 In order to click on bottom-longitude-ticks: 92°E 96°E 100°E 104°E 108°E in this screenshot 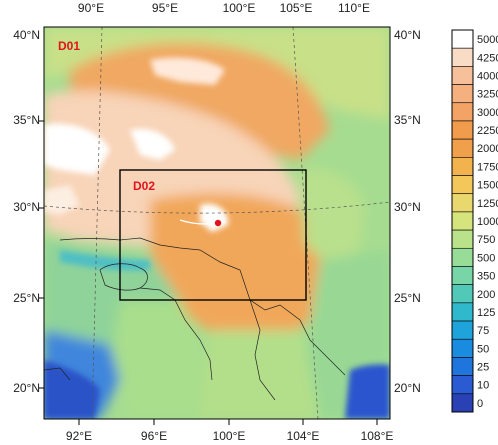, I will do `click(229, 436)`.